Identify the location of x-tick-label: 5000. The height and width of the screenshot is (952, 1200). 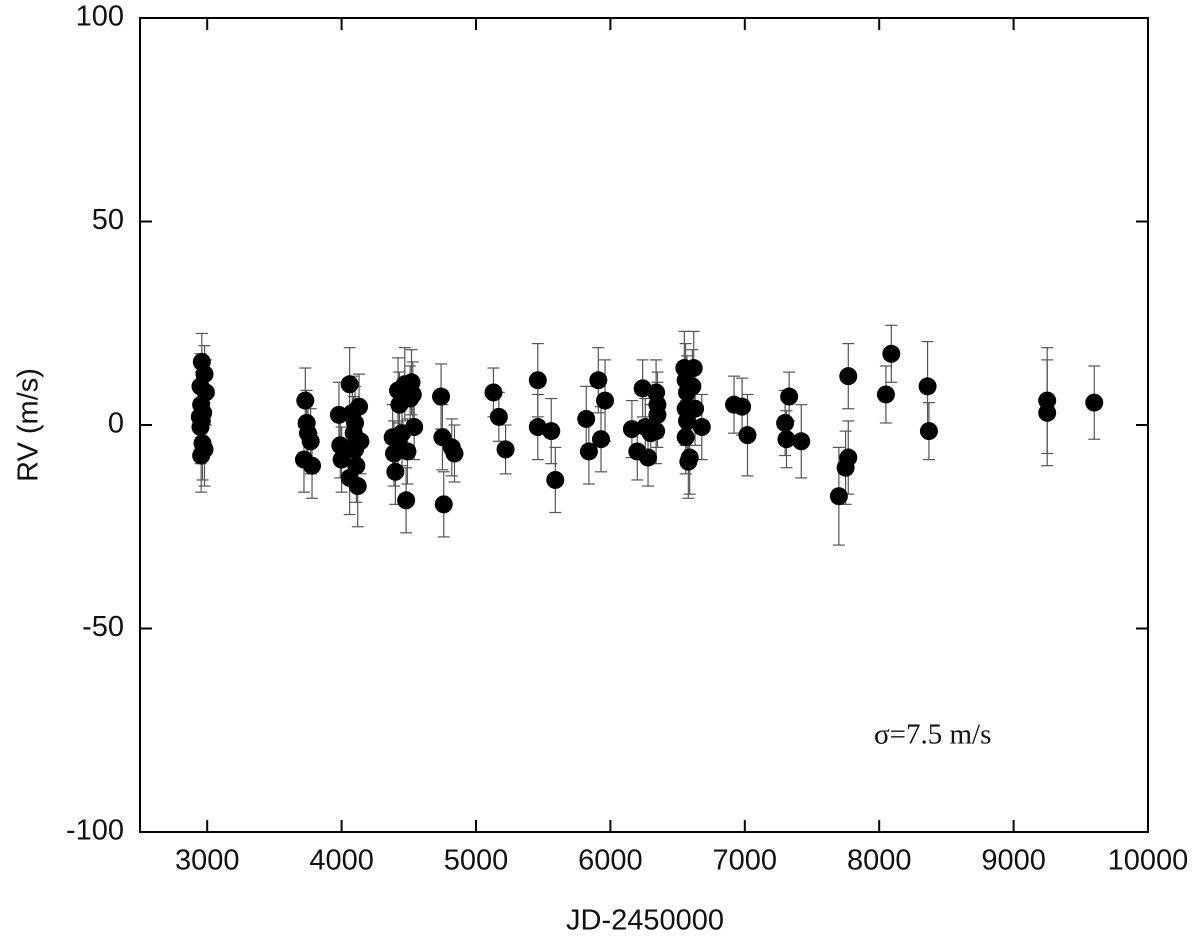
(476, 861).